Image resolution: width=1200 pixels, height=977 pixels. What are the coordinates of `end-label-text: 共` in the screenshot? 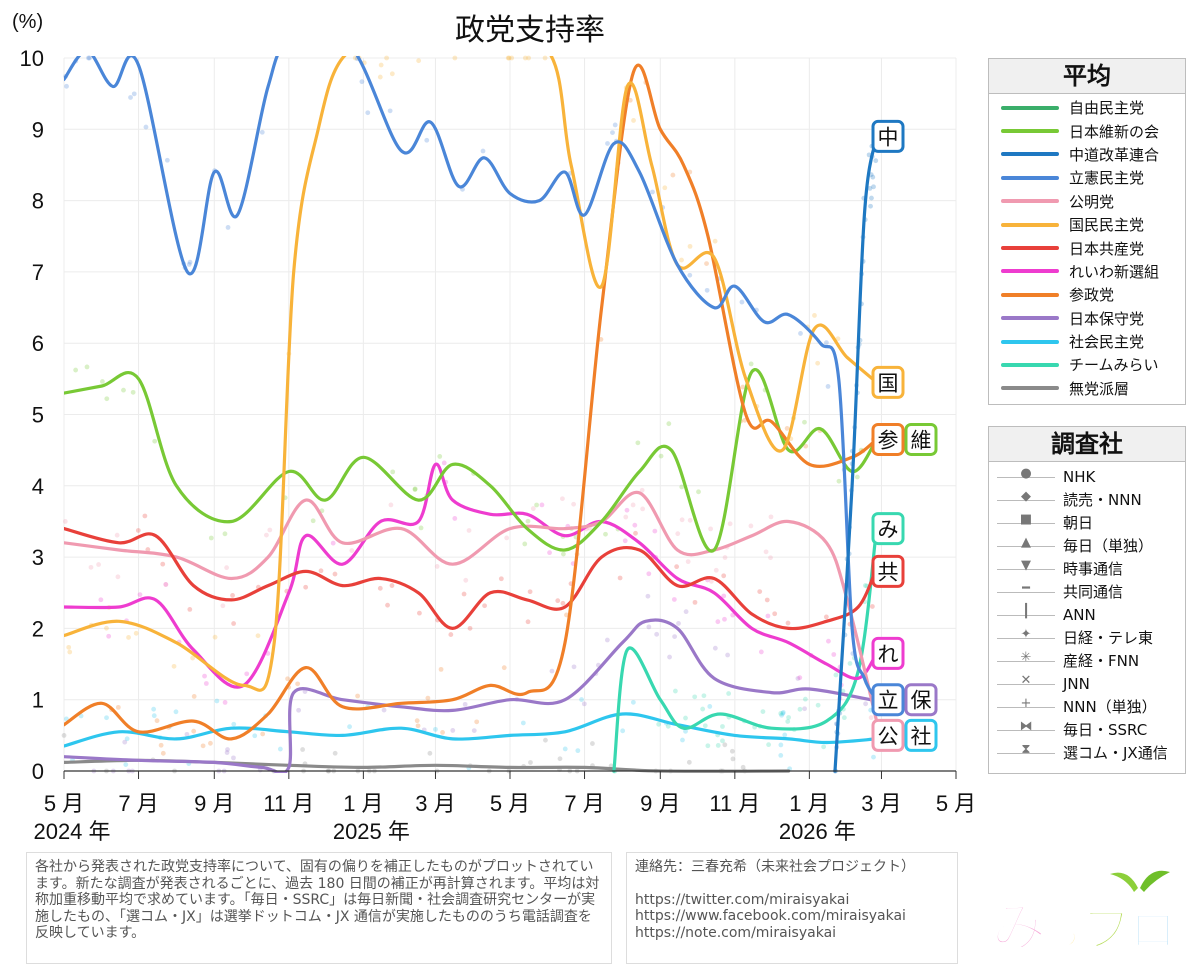 It's located at (888, 572).